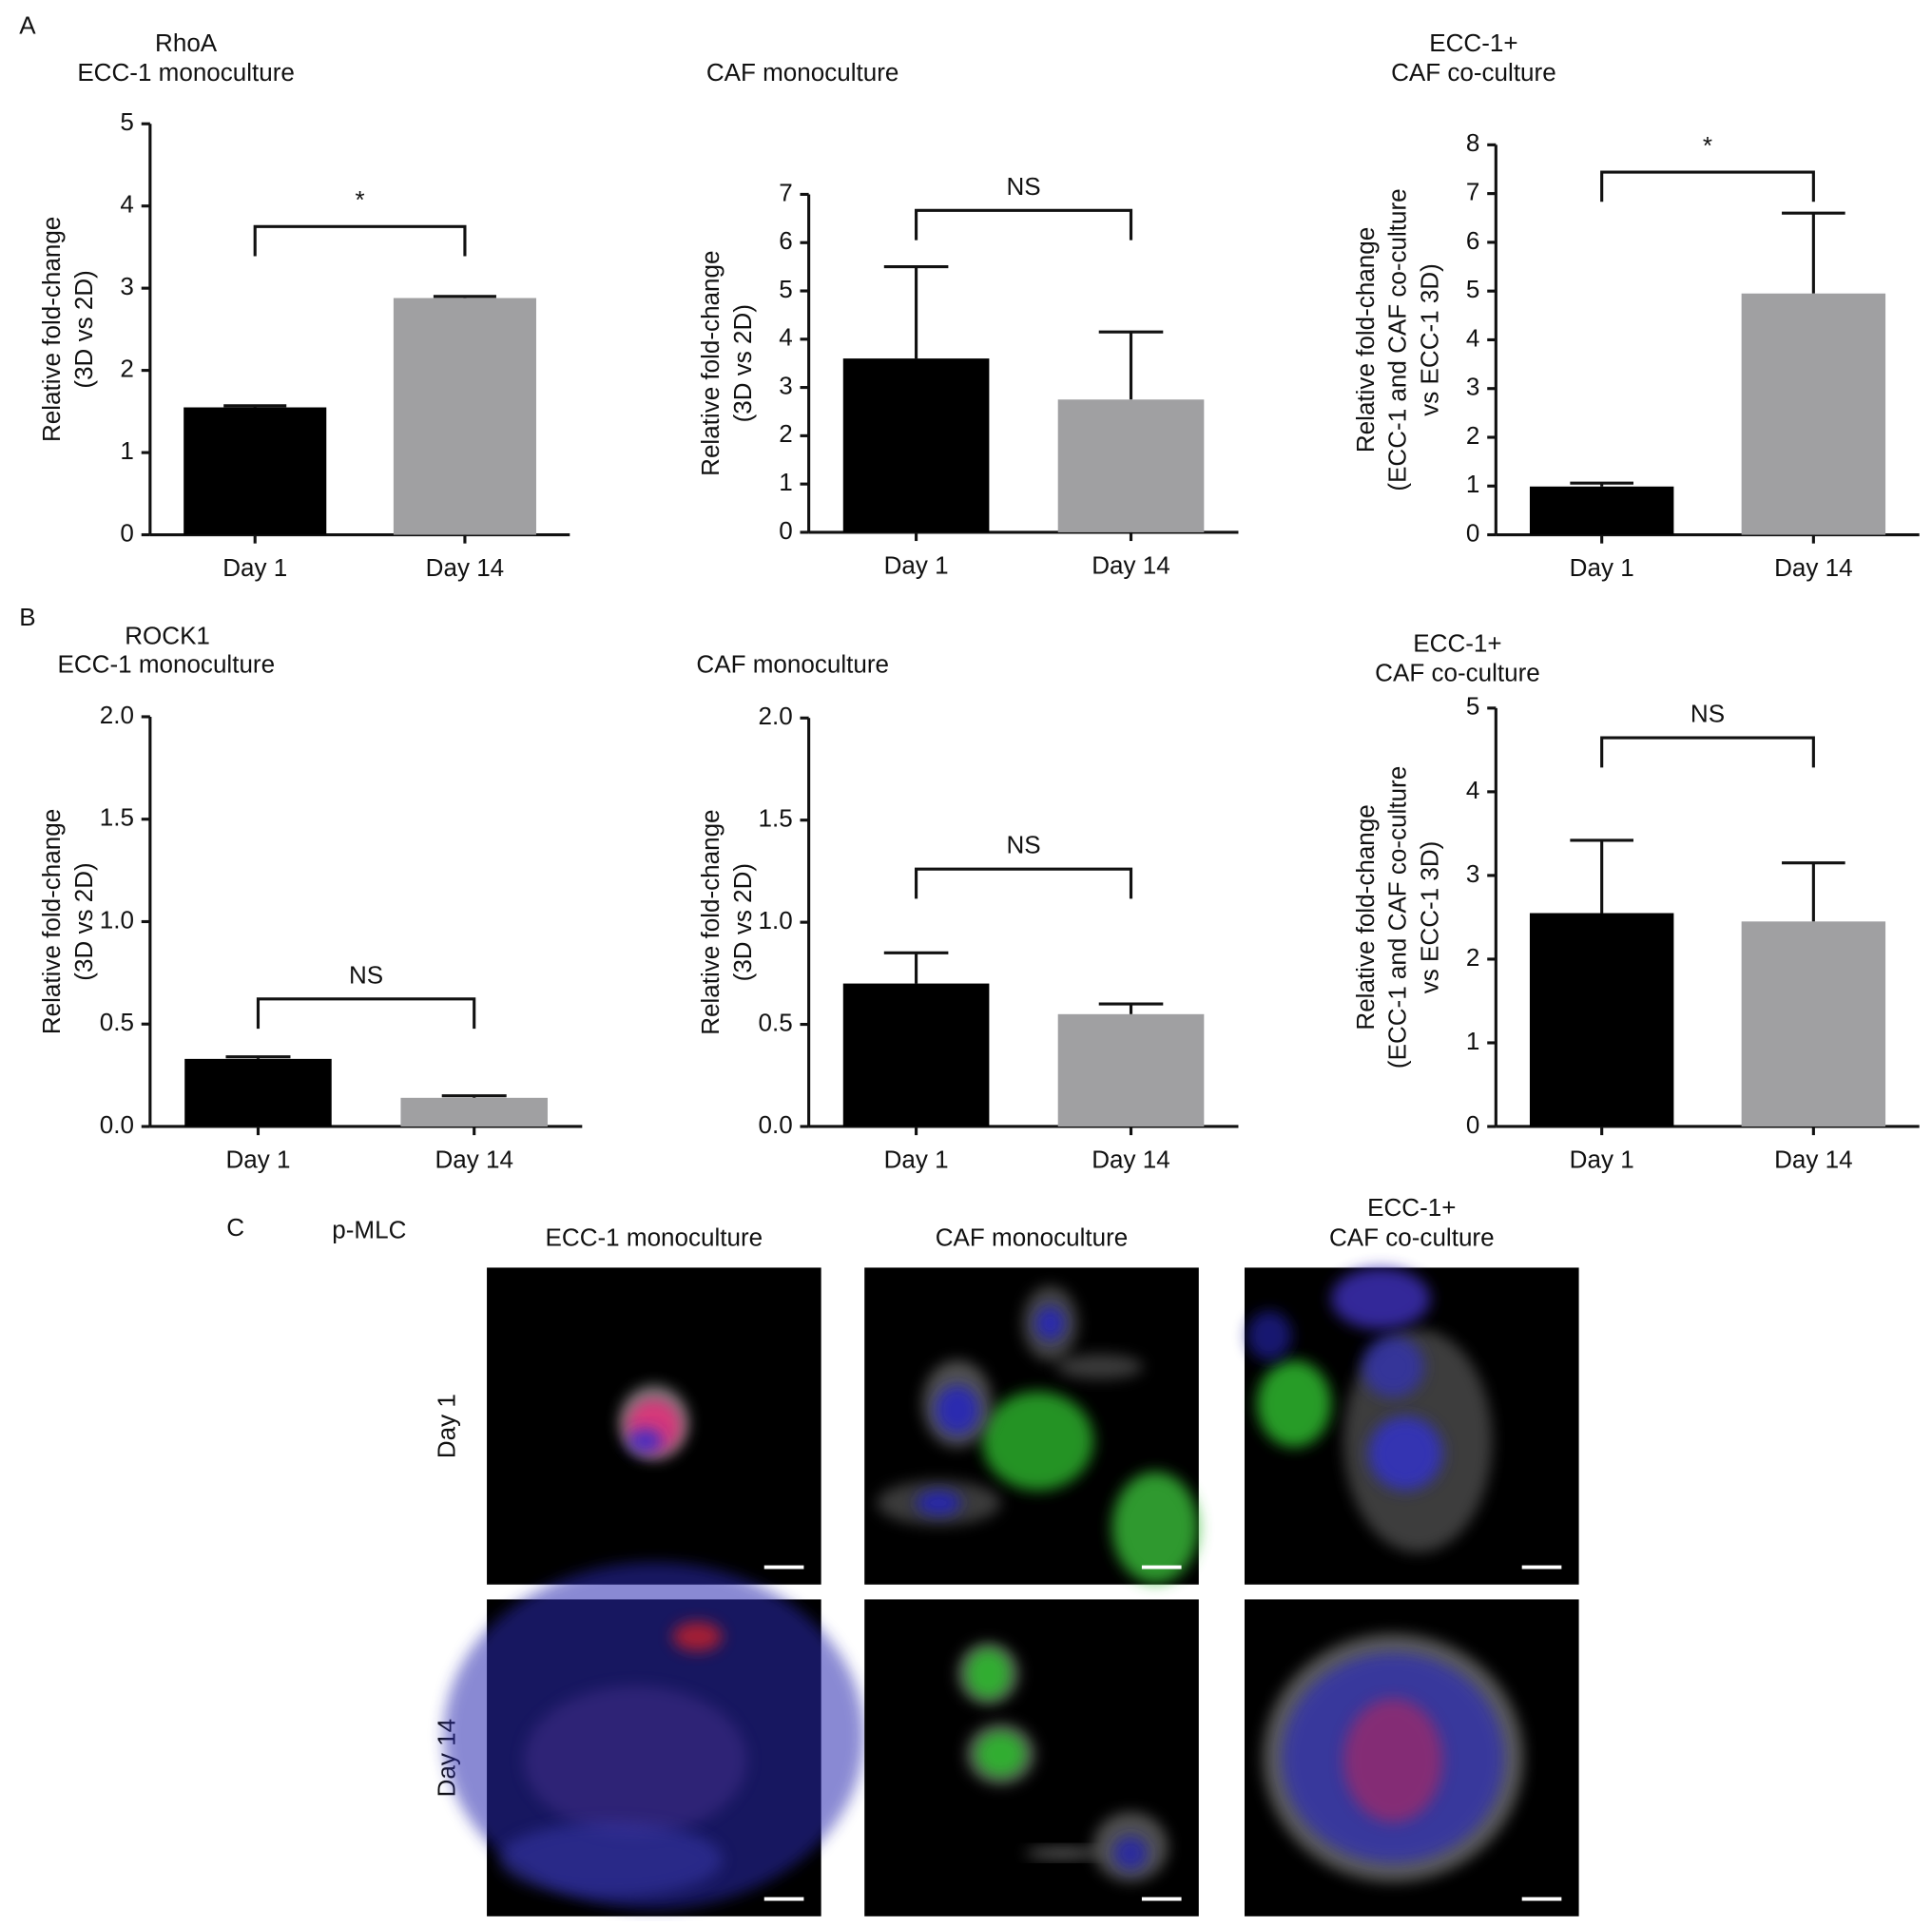 The image size is (1932, 1926). Describe the element at coordinates (1473, 72) in the screenshot. I see `chart-title: CAF co-culture` at that location.